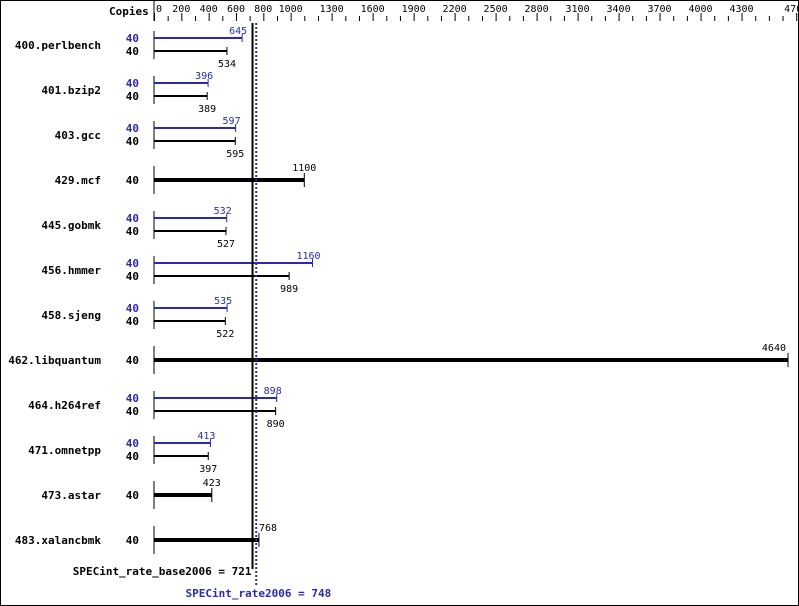 The width and height of the screenshot is (799, 606). I want to click on benchmark-label: 429.mcf, so click(78, 180).